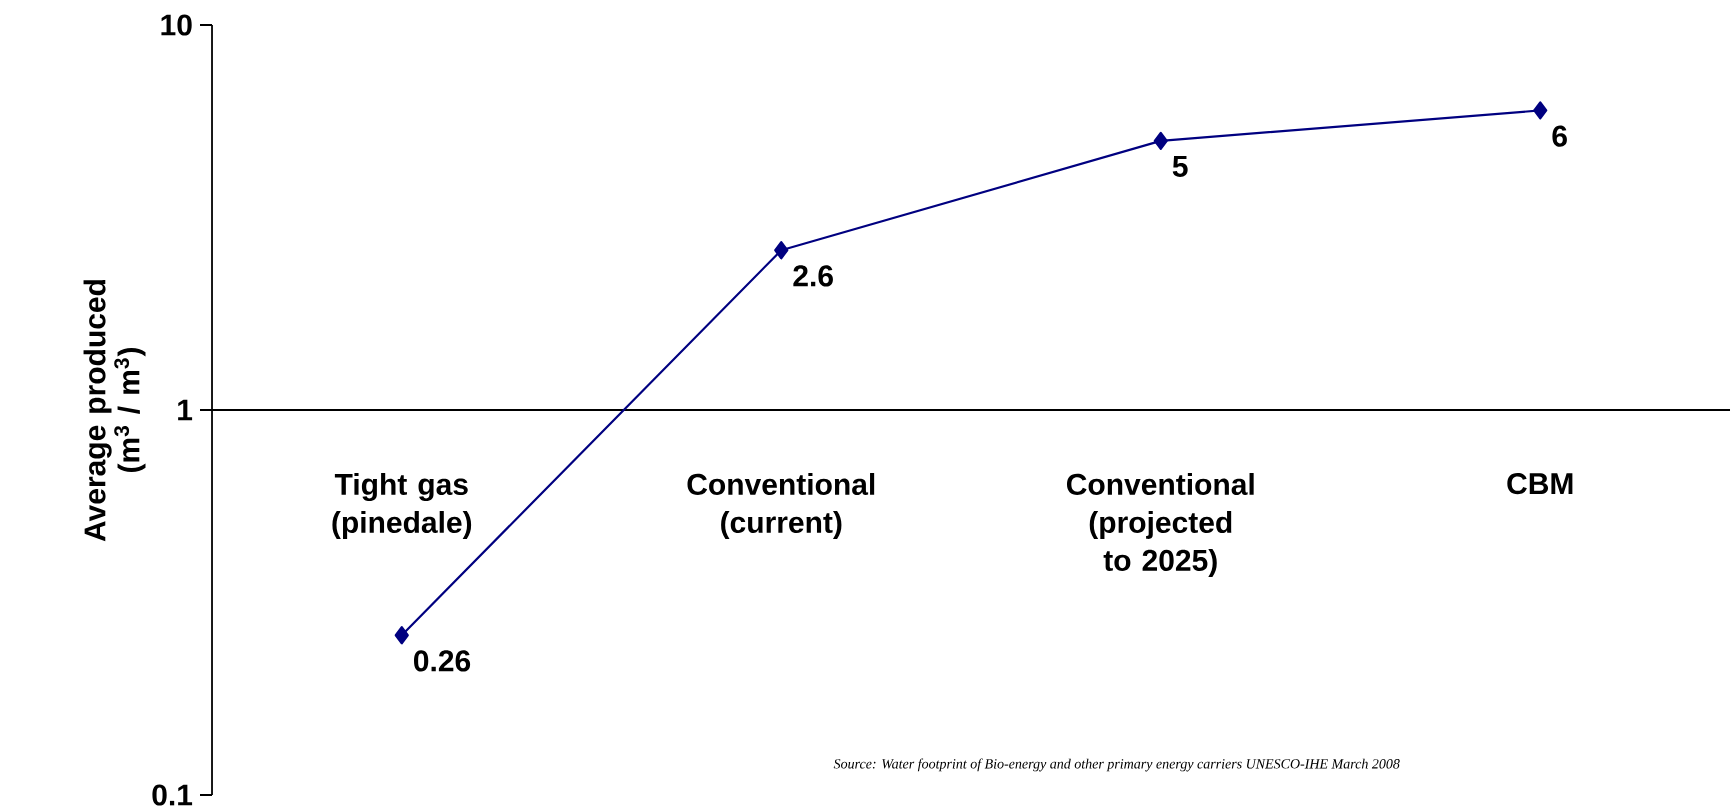 This screenshot has width=1732, height=810. I want to click on data-label: 0.26, so click(442, 661).